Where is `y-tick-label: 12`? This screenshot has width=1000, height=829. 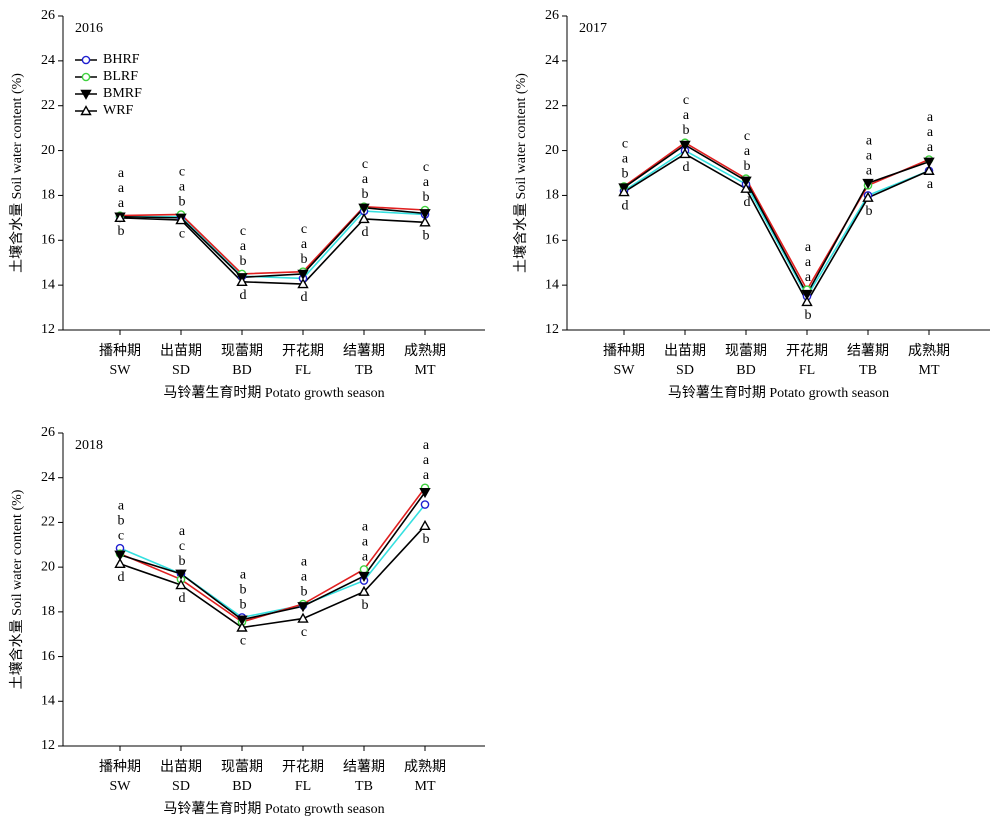
y-tick-label: 12 is located at coordinates (552, 329).